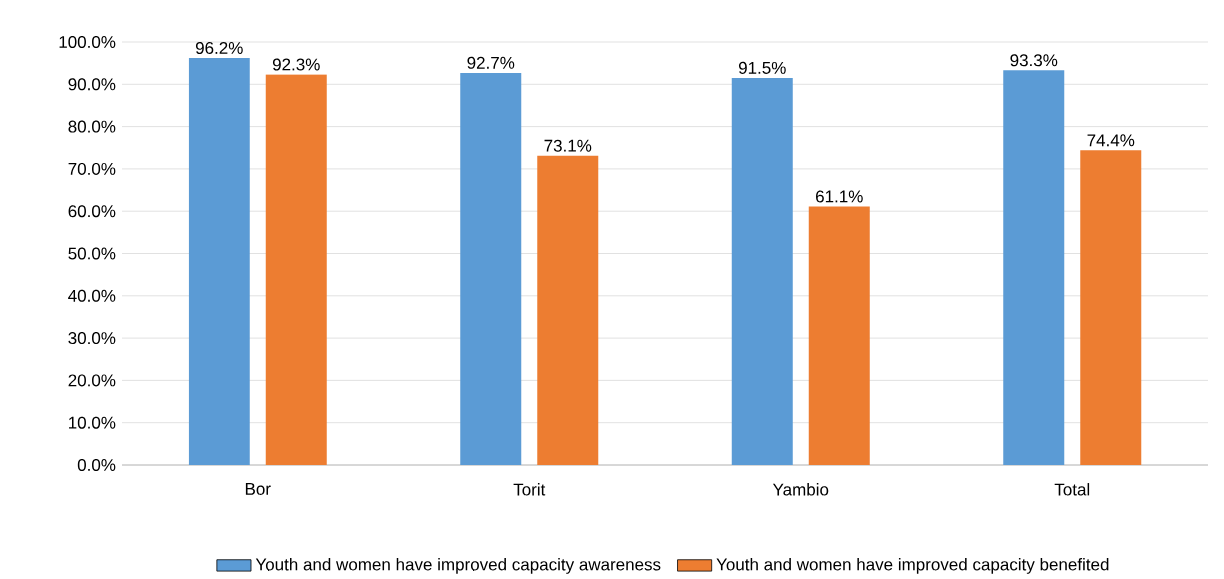 The image size is (1224, 579). Describe the element at coordinates (87, 42) in the screenshot. I see `y-tick-label: 100.0%` at that location.